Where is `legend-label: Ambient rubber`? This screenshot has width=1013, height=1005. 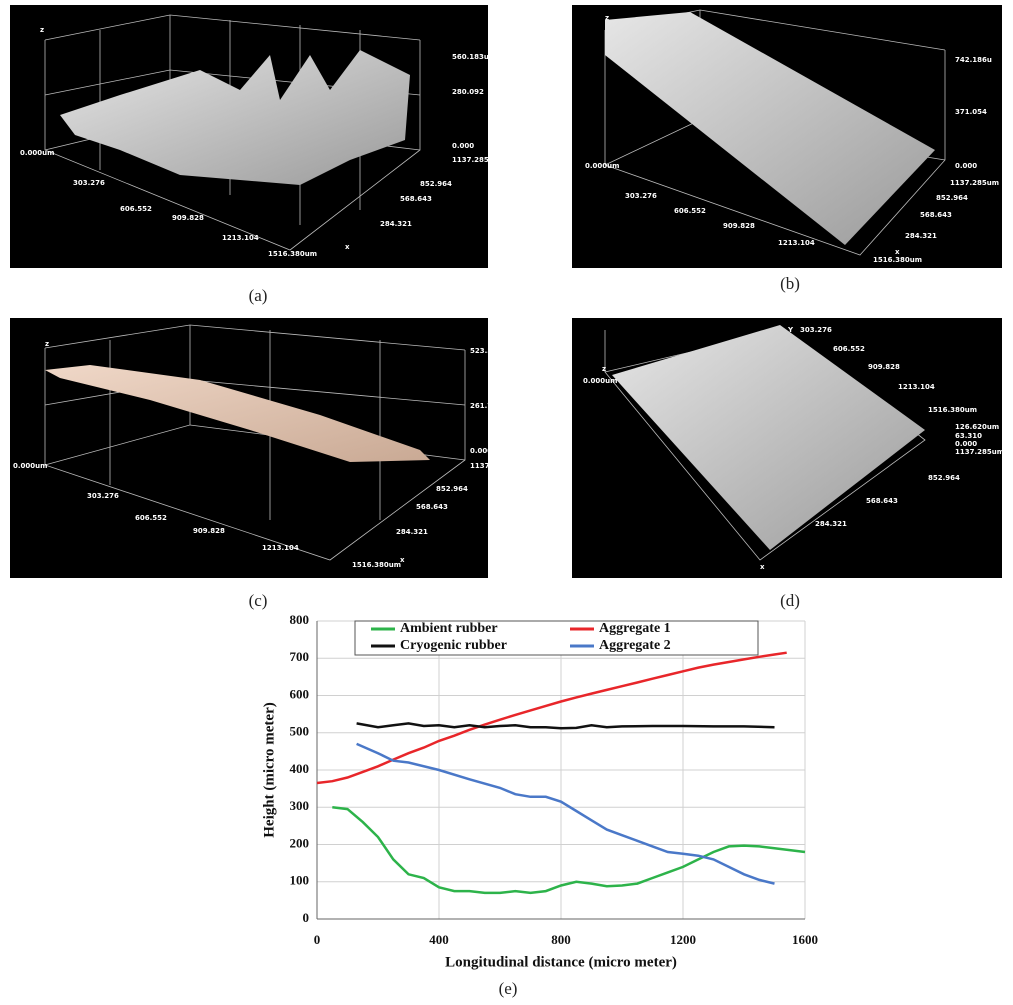 legend-label: Ambient rubber is located at coordinates (449, 628).